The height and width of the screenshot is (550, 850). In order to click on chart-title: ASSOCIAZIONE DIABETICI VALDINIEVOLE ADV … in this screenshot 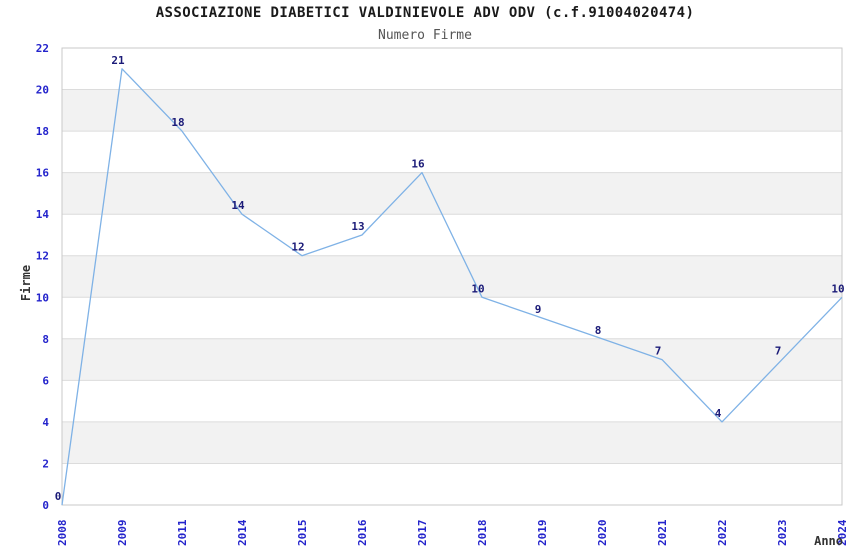, I will do `click(425, 13)`.